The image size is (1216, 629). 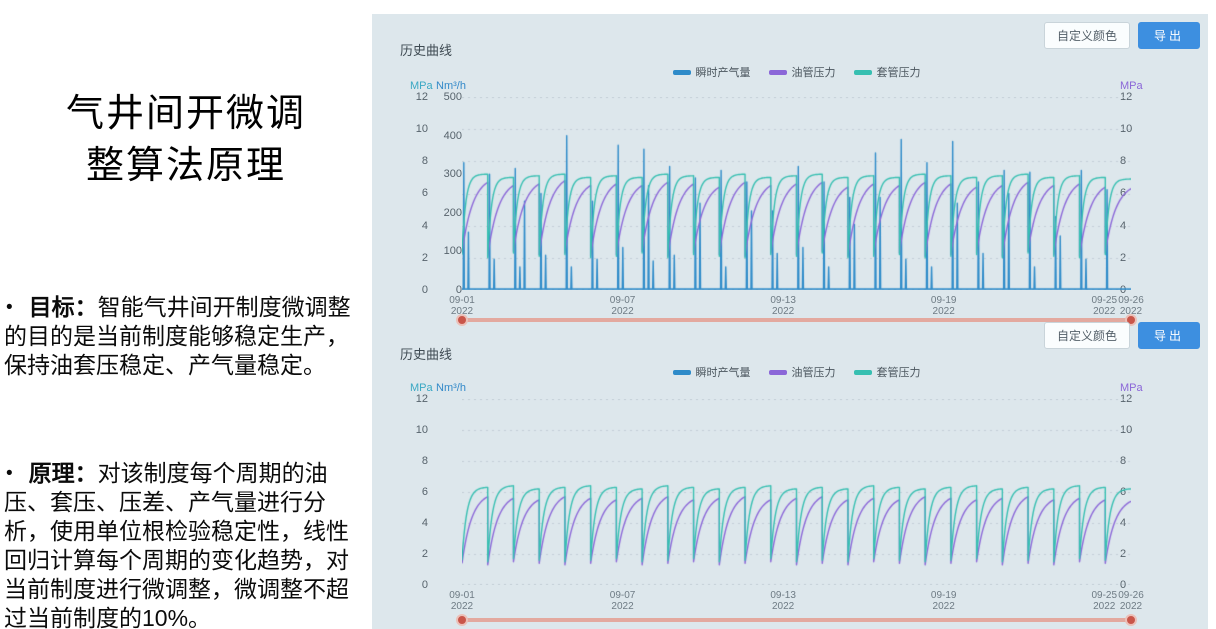 I want to click on x-tick: 09-26 2022, so click(x=1131, y=601).